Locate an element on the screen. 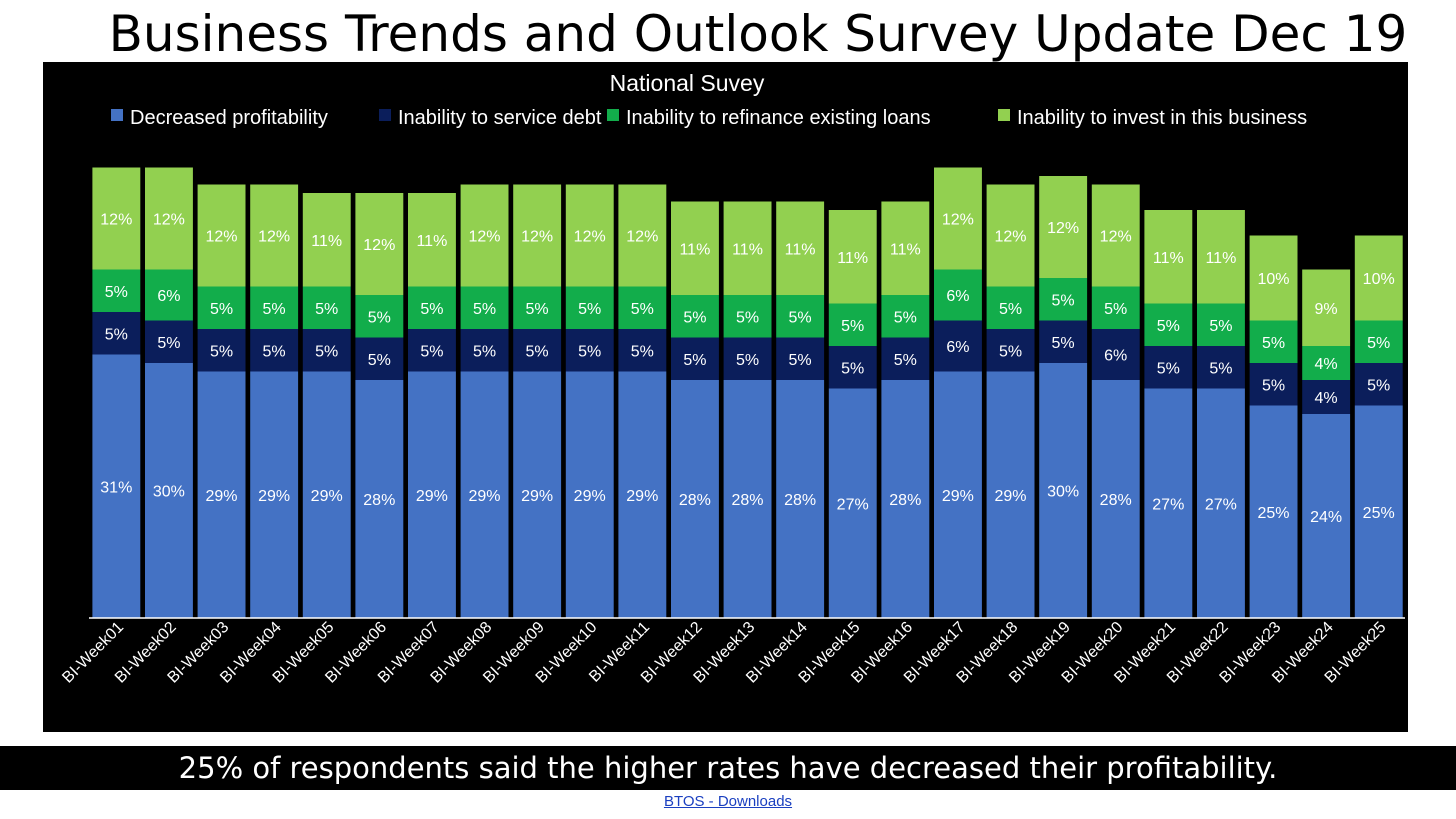 Image resolution: width=1456 pixels, height=819 pixels. chart-title: National Suvey is located at coordinates (687, 83).